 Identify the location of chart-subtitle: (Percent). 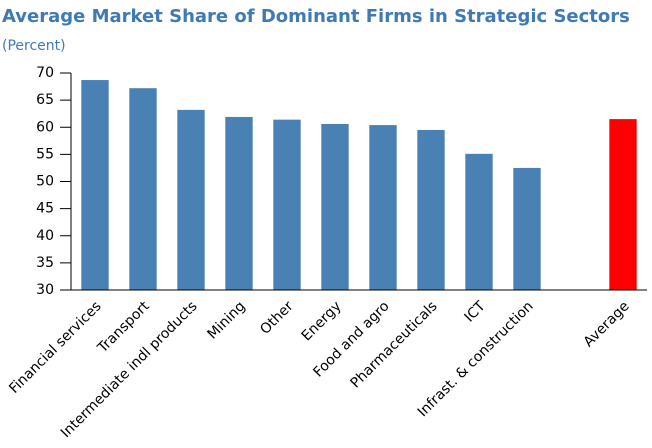
(34, 46).